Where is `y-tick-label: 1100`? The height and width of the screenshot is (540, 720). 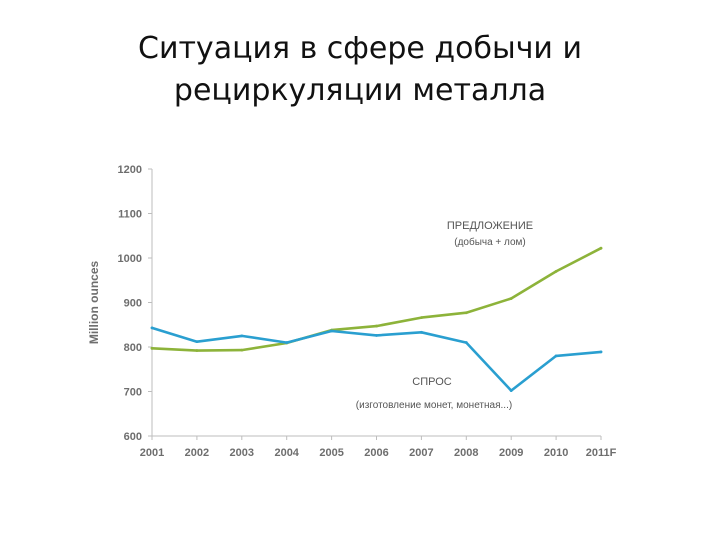
y-tick-label: 1100 is located at coordinates (130, 215).